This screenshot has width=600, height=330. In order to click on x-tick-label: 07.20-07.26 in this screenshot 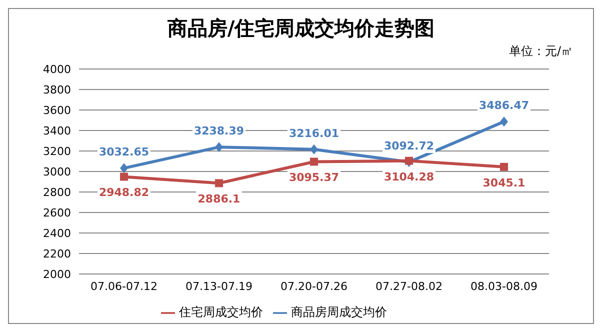, I will do `click(314, 286)`.